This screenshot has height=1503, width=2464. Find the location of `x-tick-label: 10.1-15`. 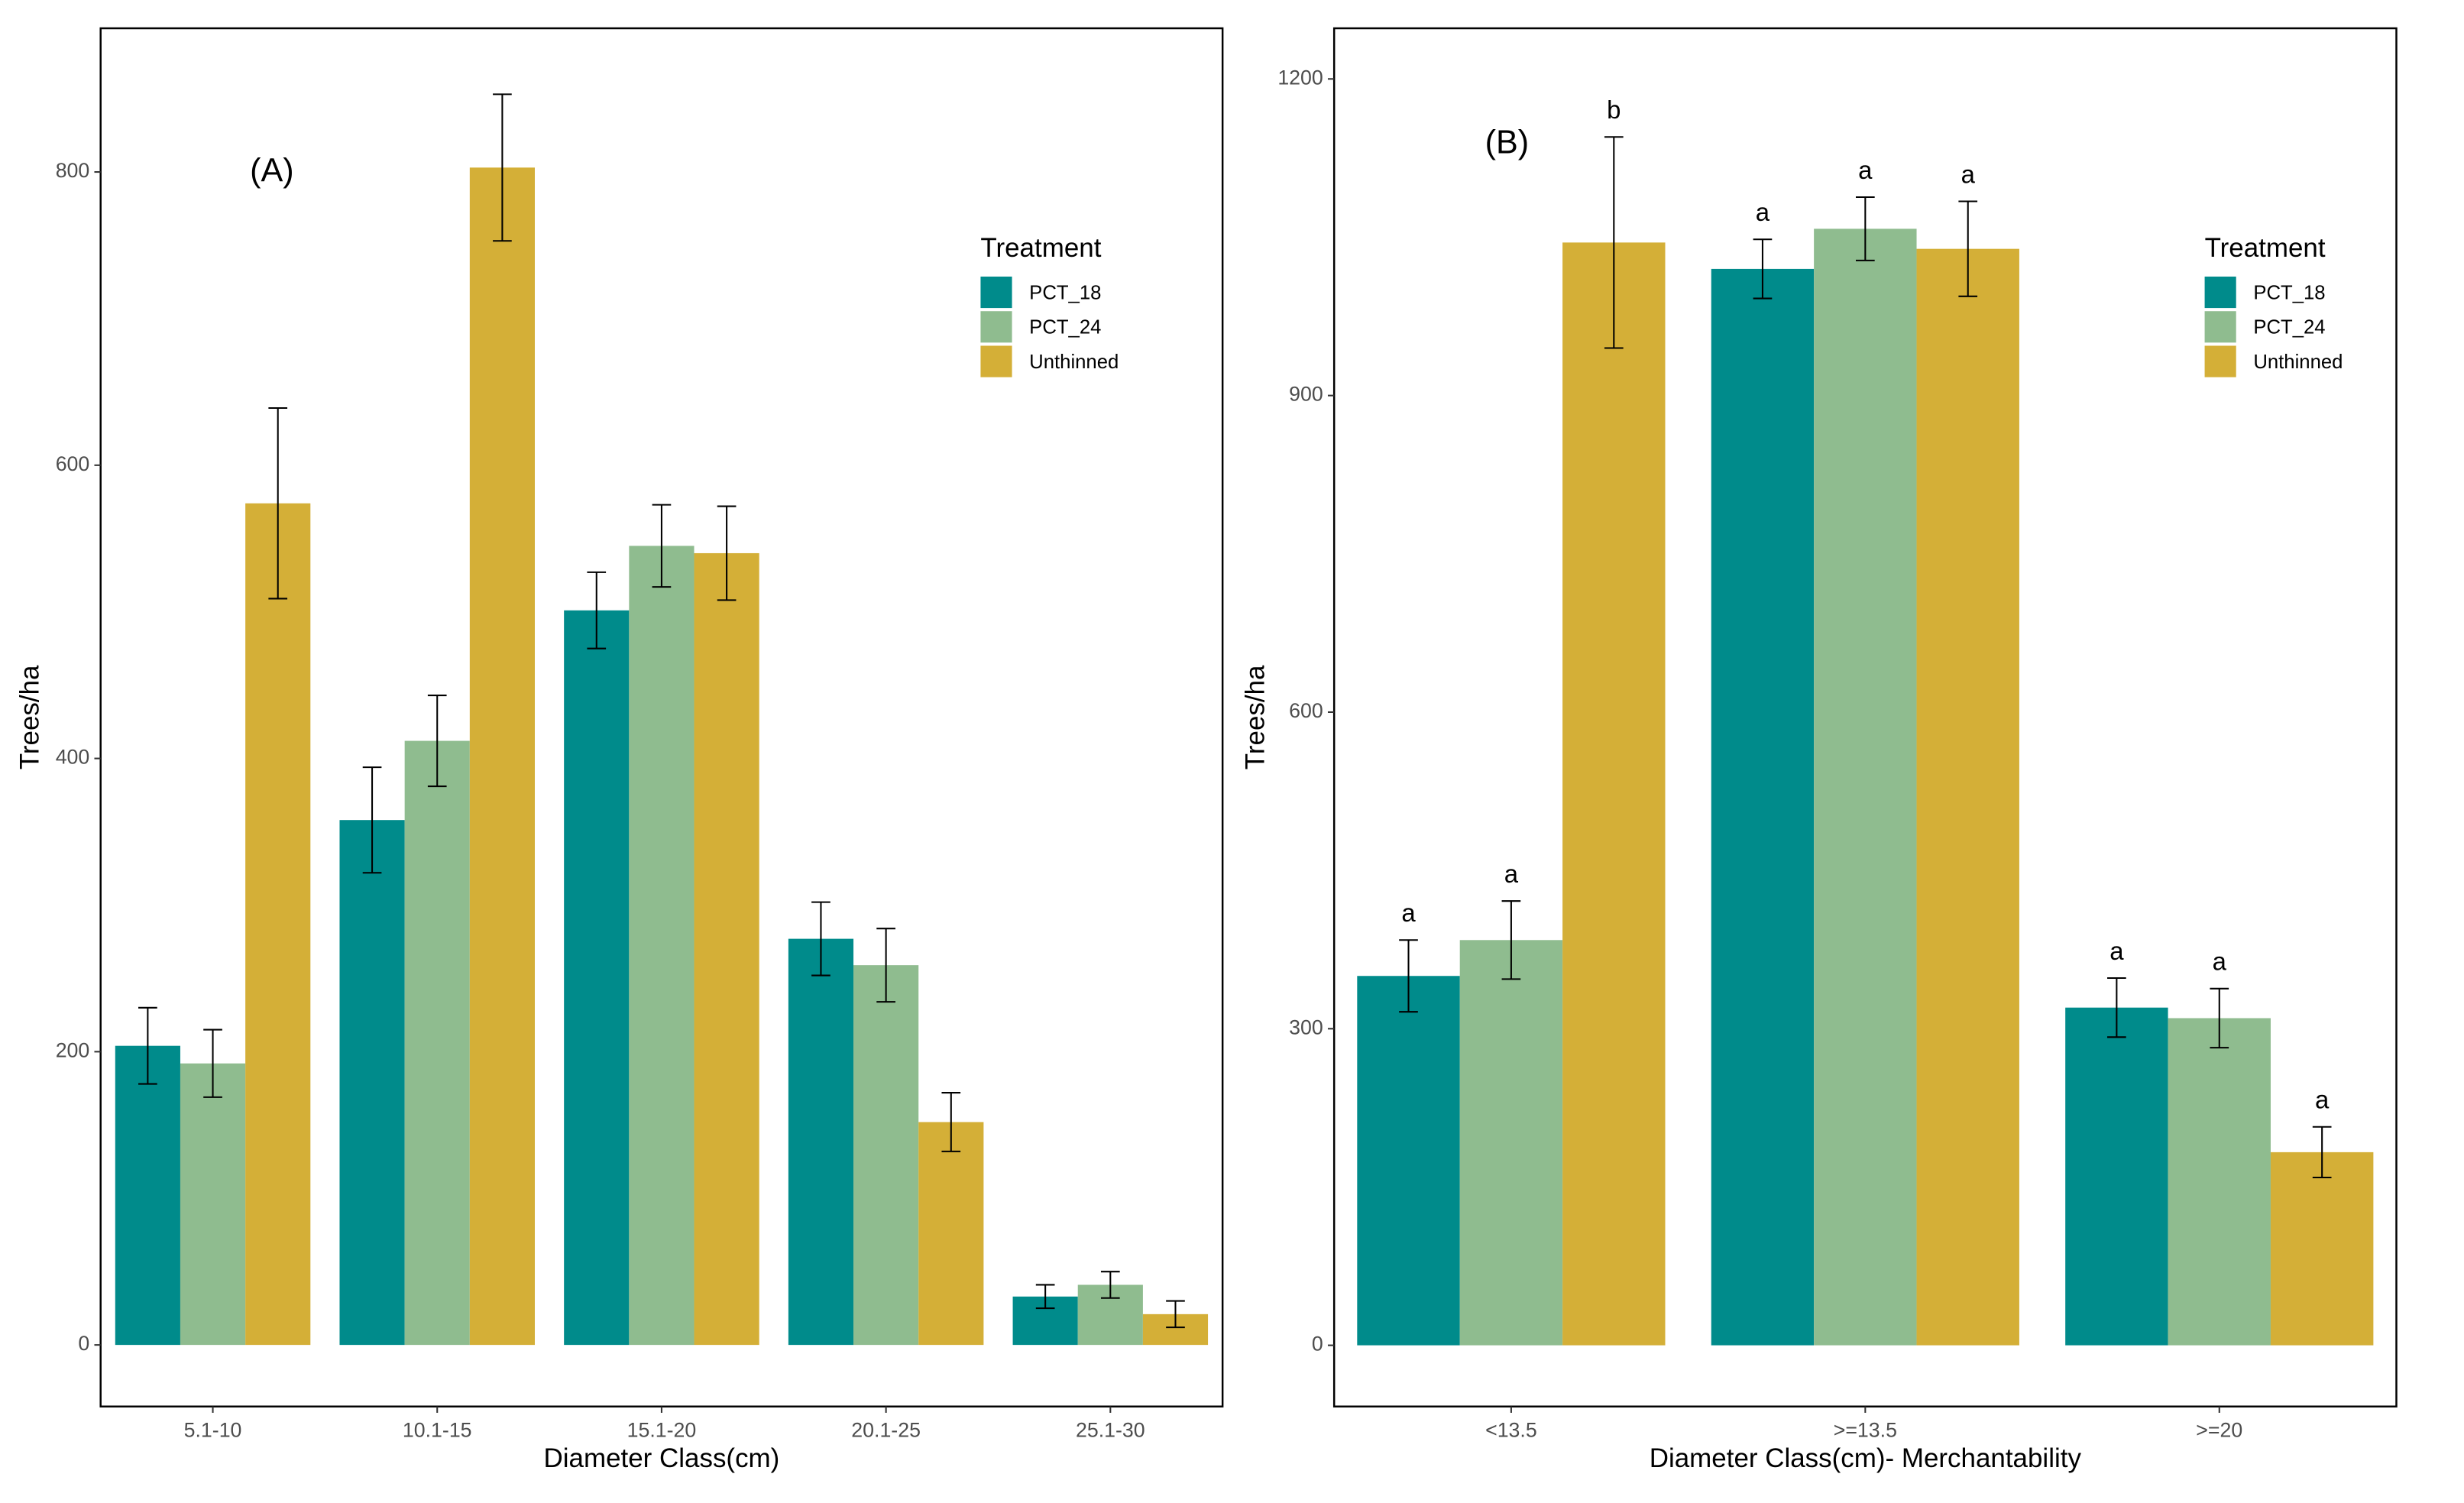

x-tick-label: 10.1-15 is located at coordinates (437, 1430).